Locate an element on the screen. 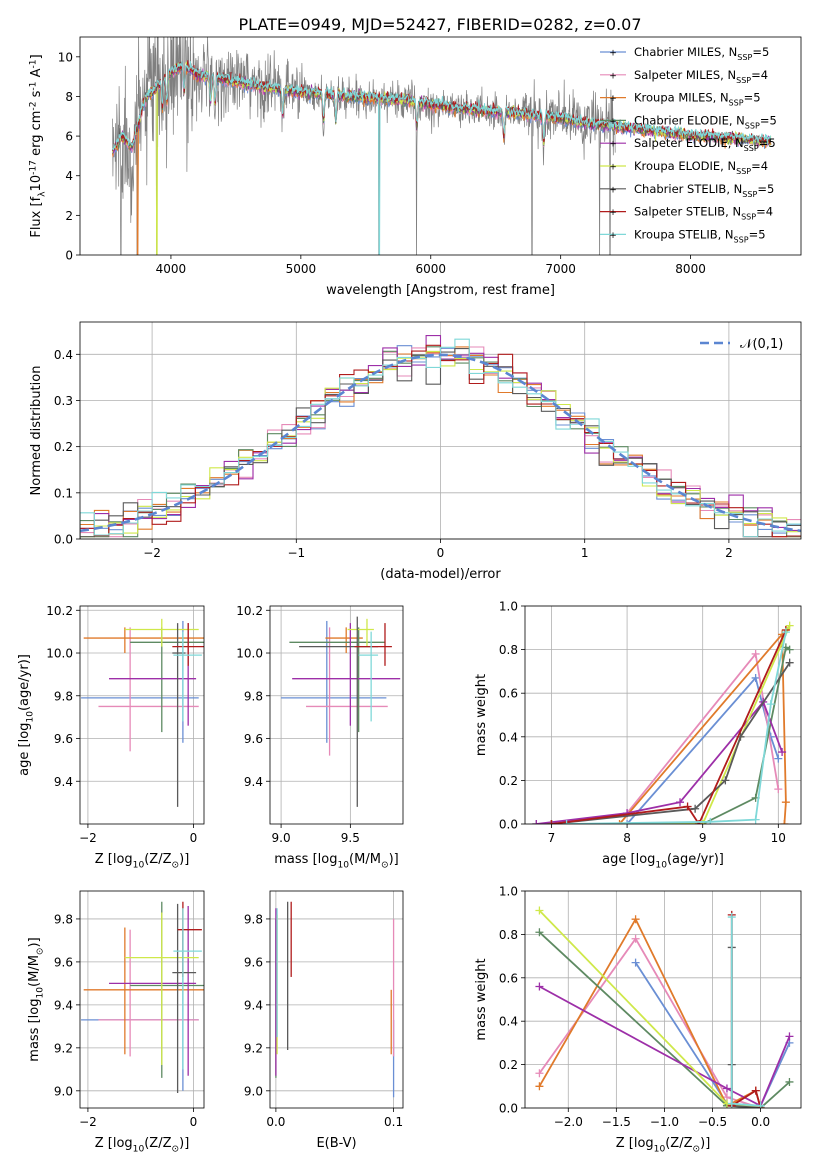 The height and width of the screenshot is (1170, 819). x-tick-label: 7000 is located at coordinates (560, 269).